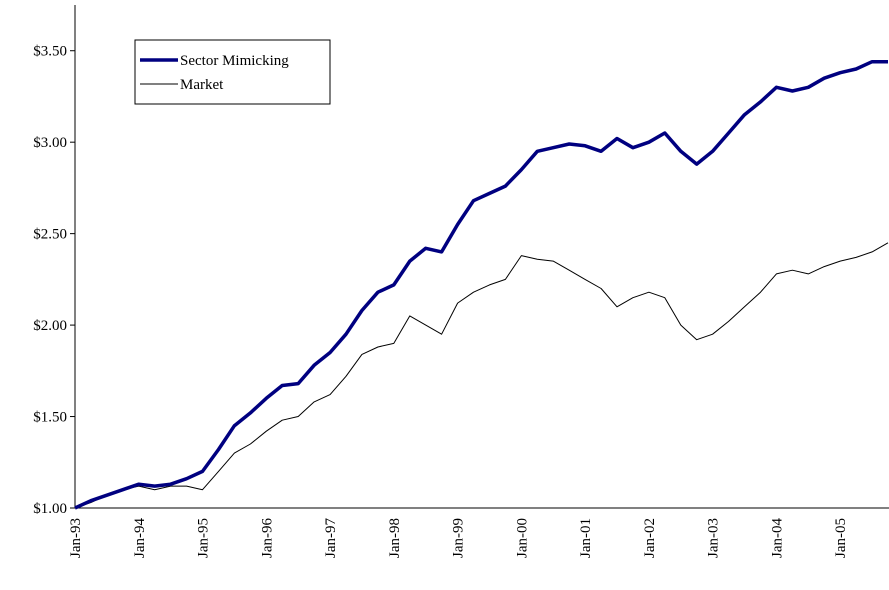  Describe the element at coordinates (50, 52) in the screenshot. I see `y-tick-label: $3.50` at that location.